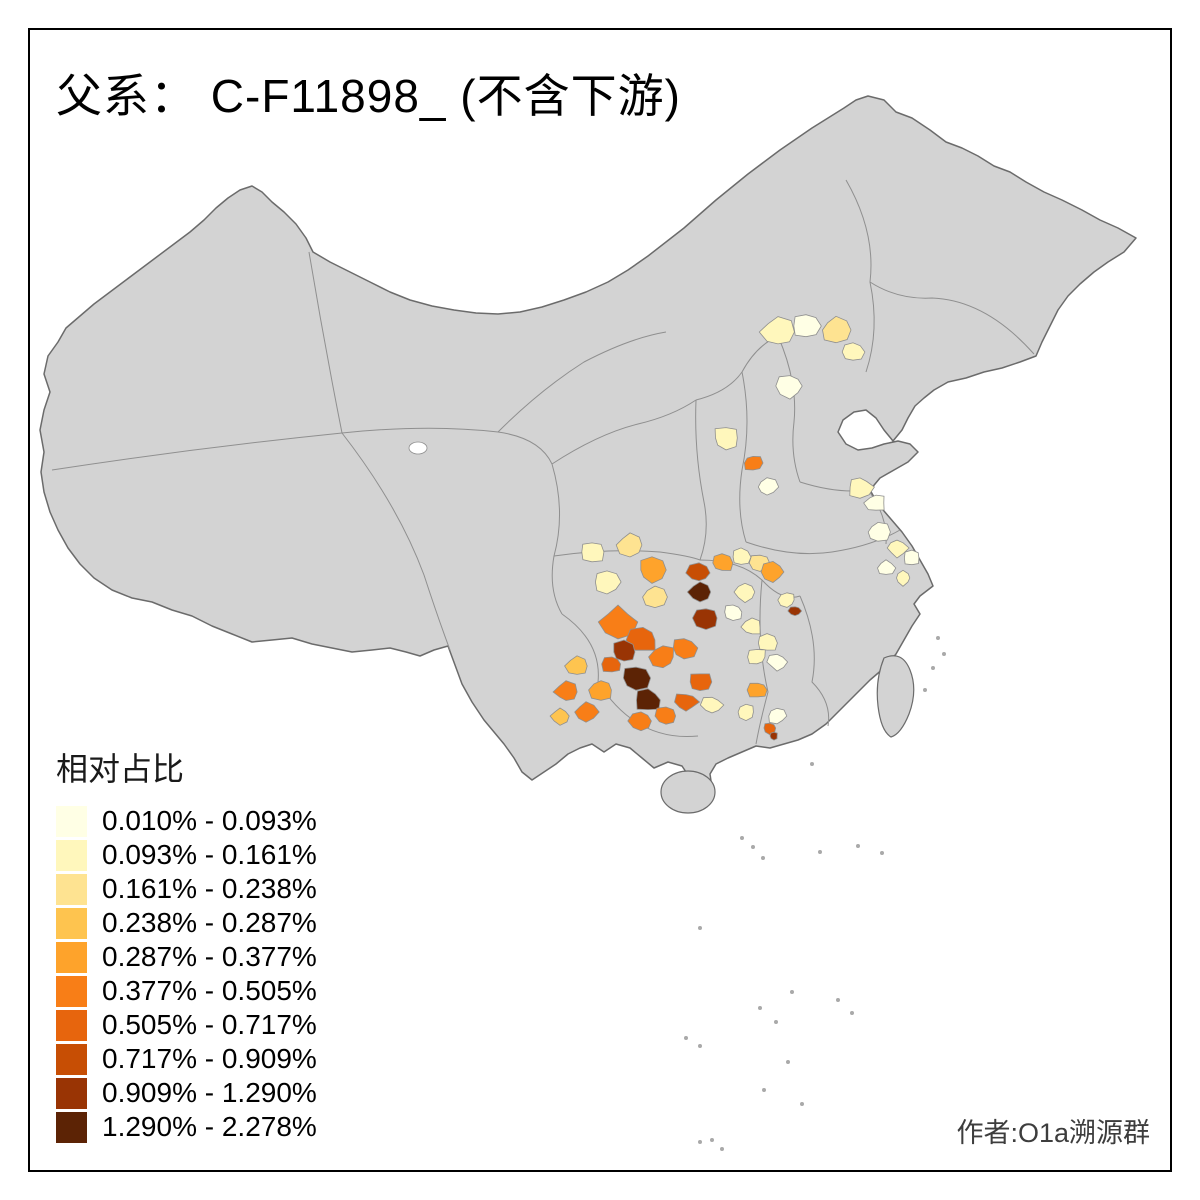 The height and width of the screenshot is (1200, 1200). What do you see at coordinates (209, 956) in the screenshot?
I see `legend-label: 0.287% - 0.377%` at bounding box center [209, 956].